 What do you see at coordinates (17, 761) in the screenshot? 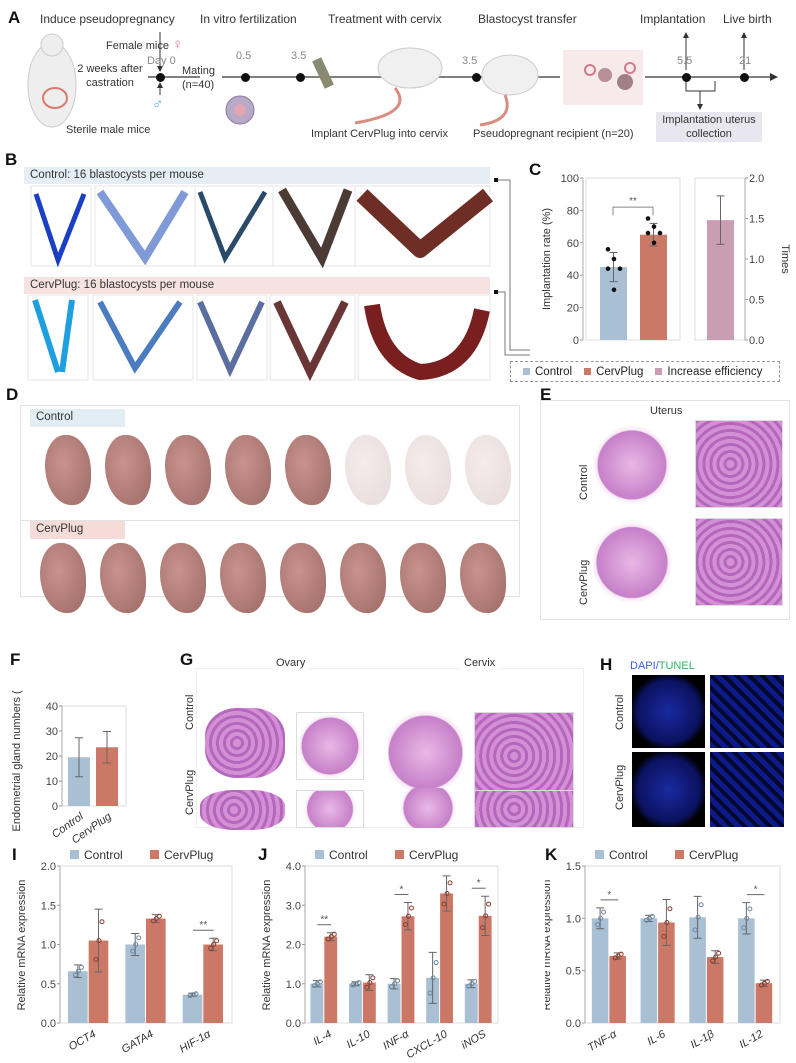
I see `y-axis-label: Endometrial gland numbers (n)` at bounding box center [17, 761].